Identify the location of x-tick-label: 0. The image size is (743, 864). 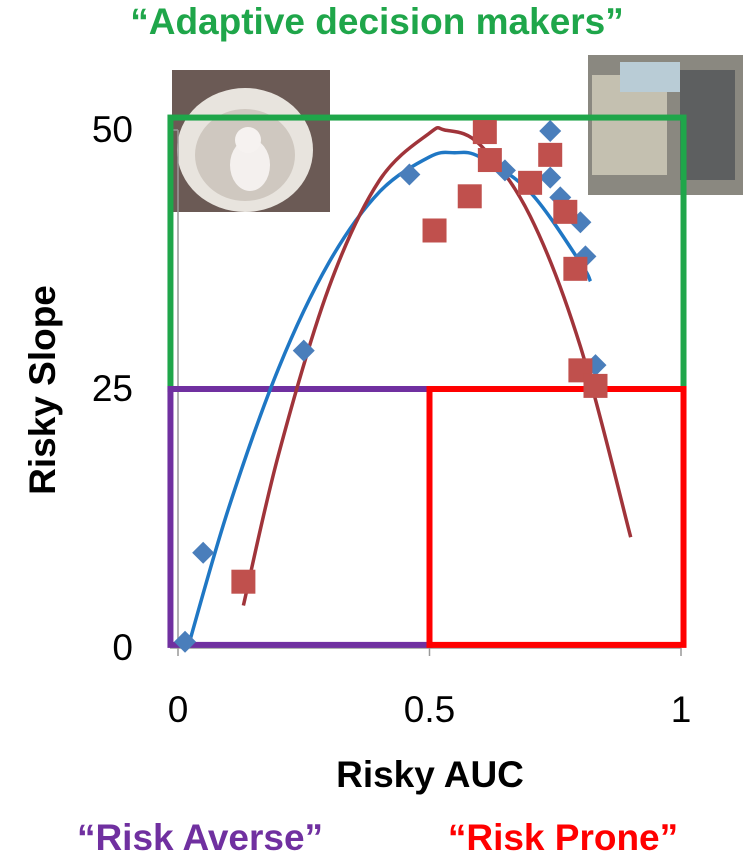
(178, 709).